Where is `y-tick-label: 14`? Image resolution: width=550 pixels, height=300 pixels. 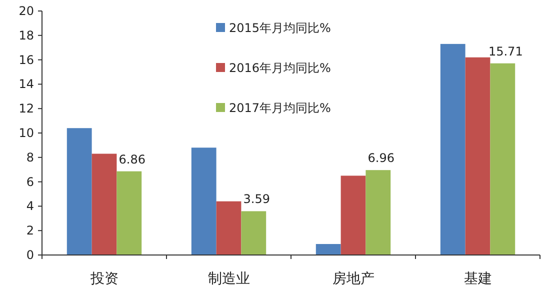 y-tick-label: 14 is located at coordinates (26, 84).